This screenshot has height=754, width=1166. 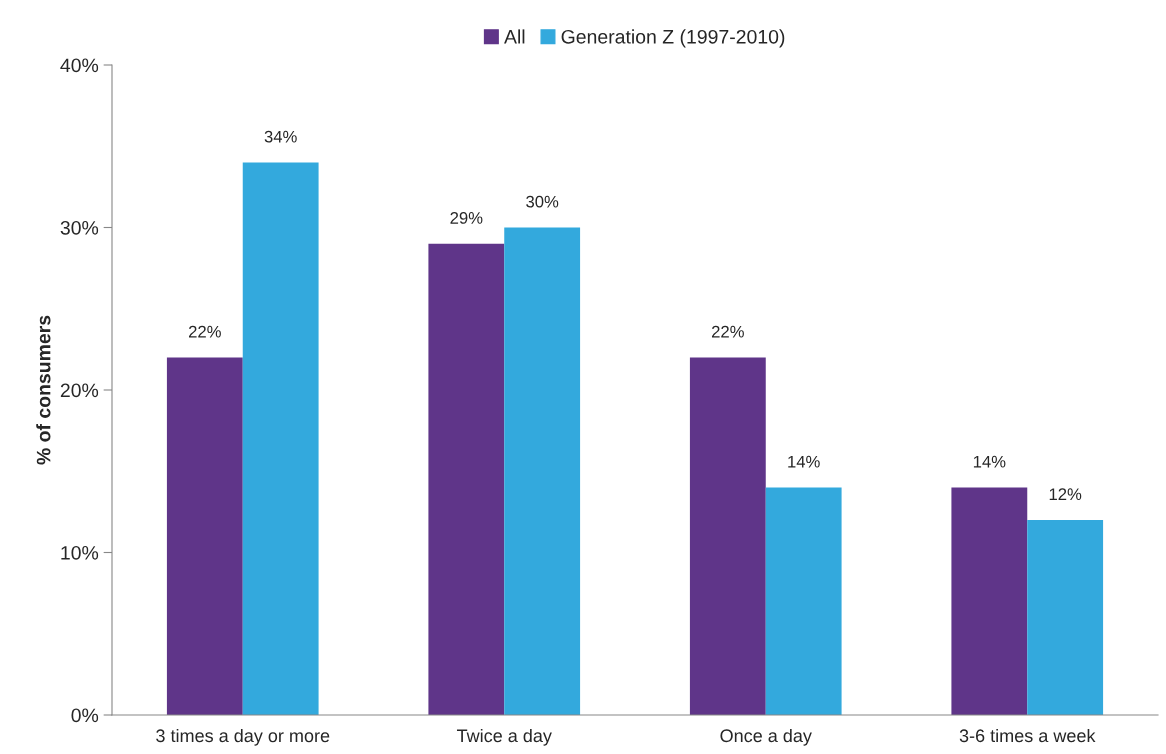 I want to click on y-tick-label: 40%, so click(x=79, y=65).